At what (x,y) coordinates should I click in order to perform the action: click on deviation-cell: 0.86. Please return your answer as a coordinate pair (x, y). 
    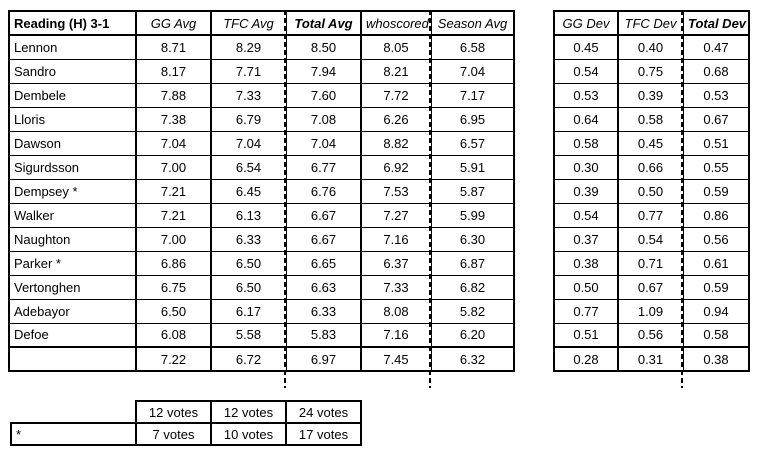
    Looking at the image, I should click on (716, 215).